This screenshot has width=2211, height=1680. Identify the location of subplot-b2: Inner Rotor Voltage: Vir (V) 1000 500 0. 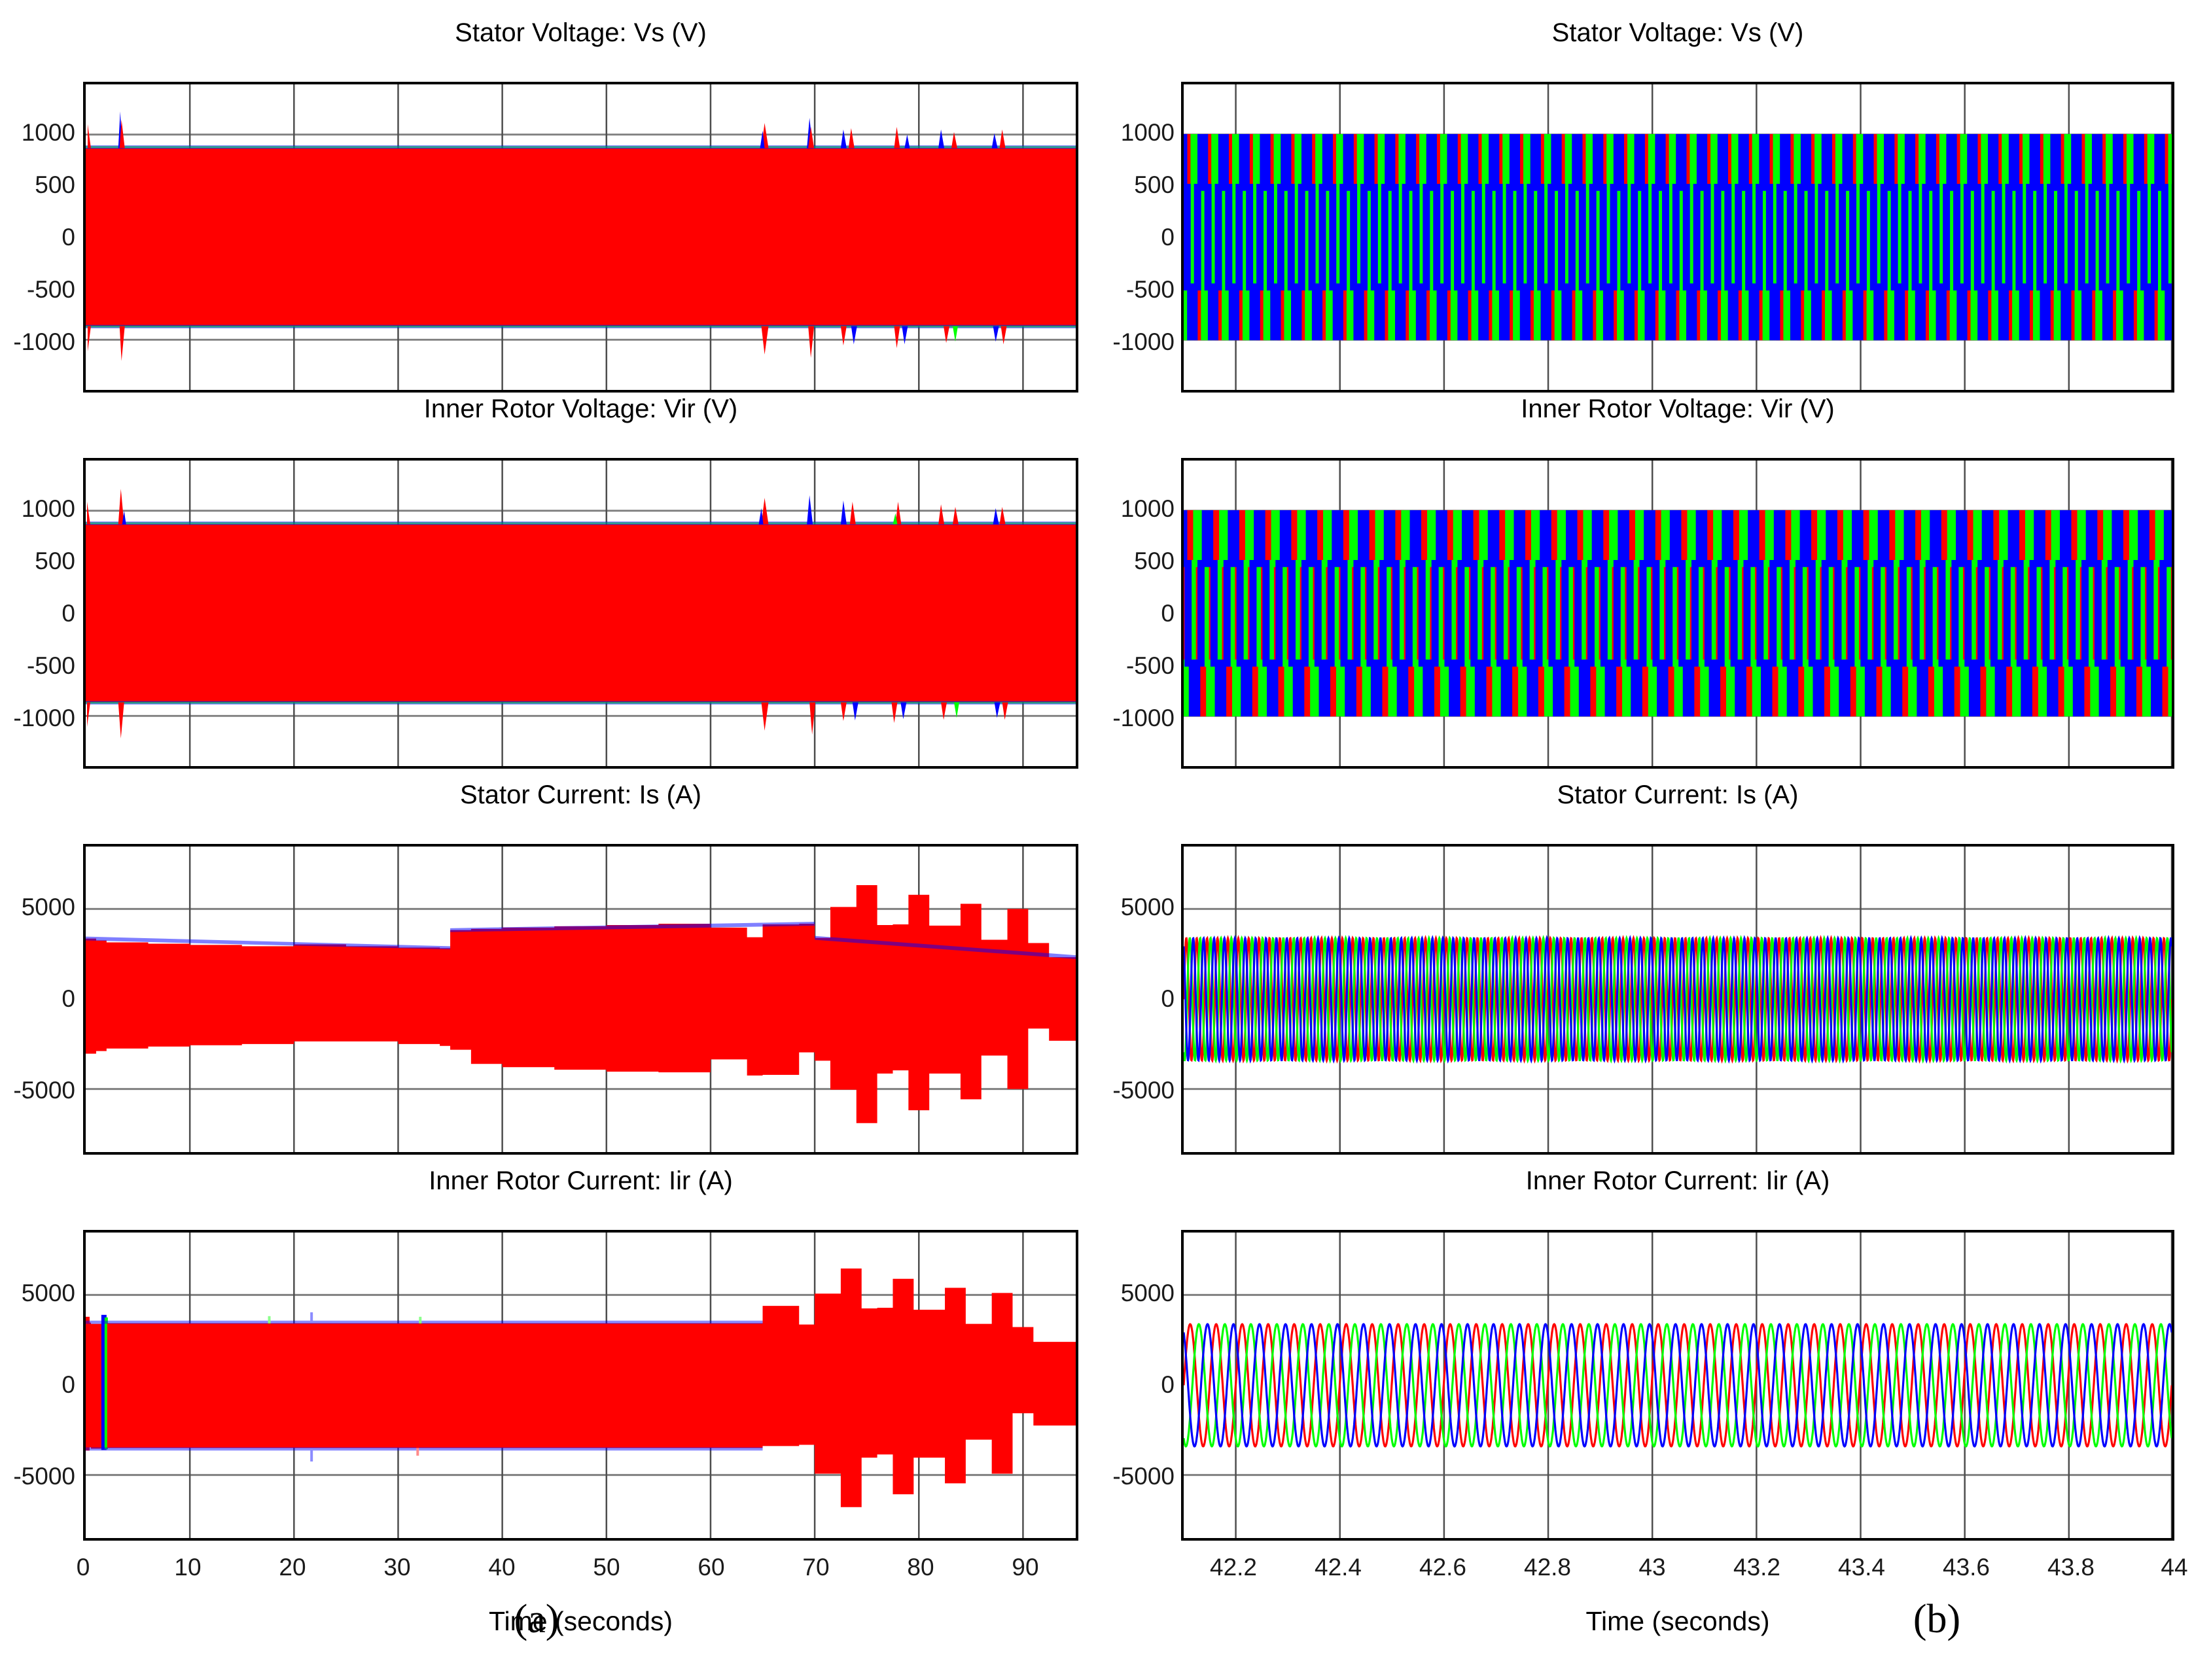
(1658, 585).